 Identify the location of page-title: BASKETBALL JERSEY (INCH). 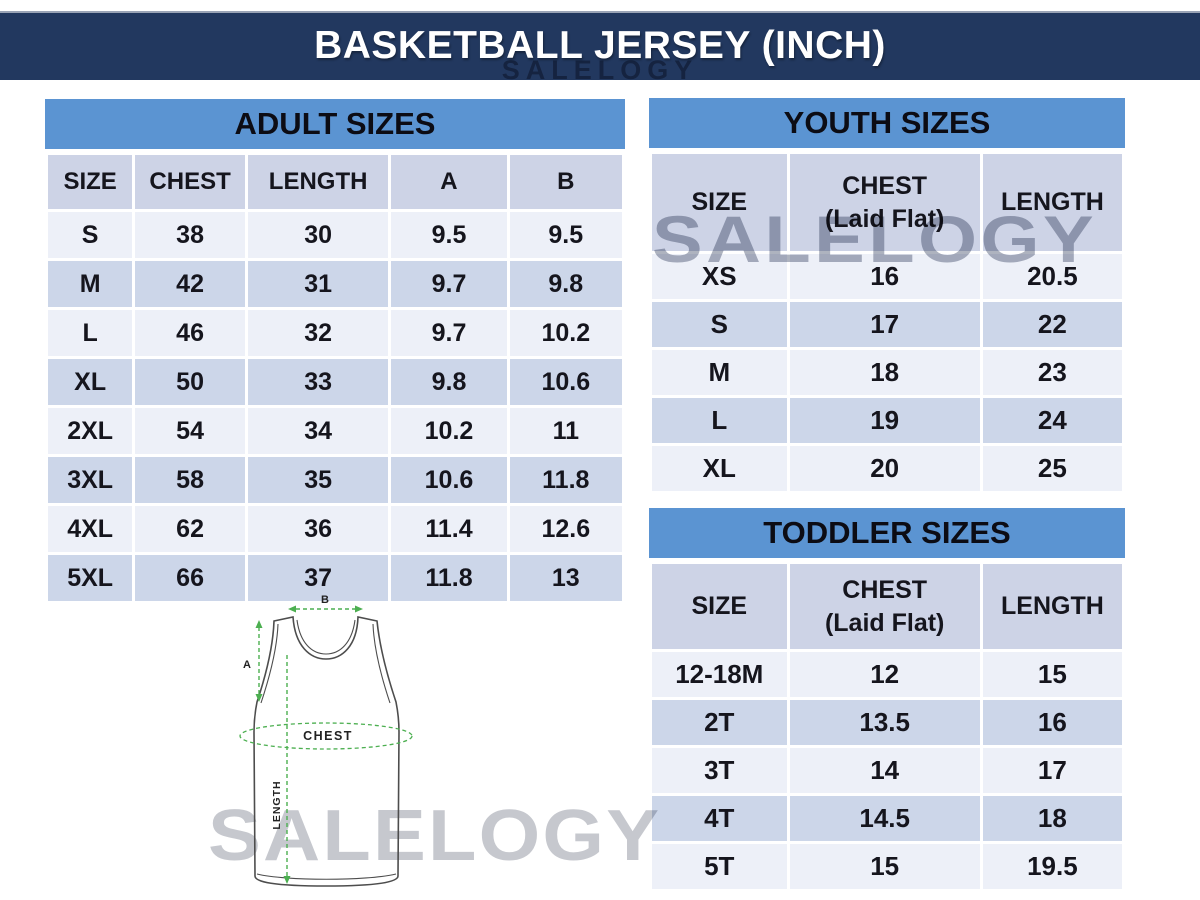
(600, 45).